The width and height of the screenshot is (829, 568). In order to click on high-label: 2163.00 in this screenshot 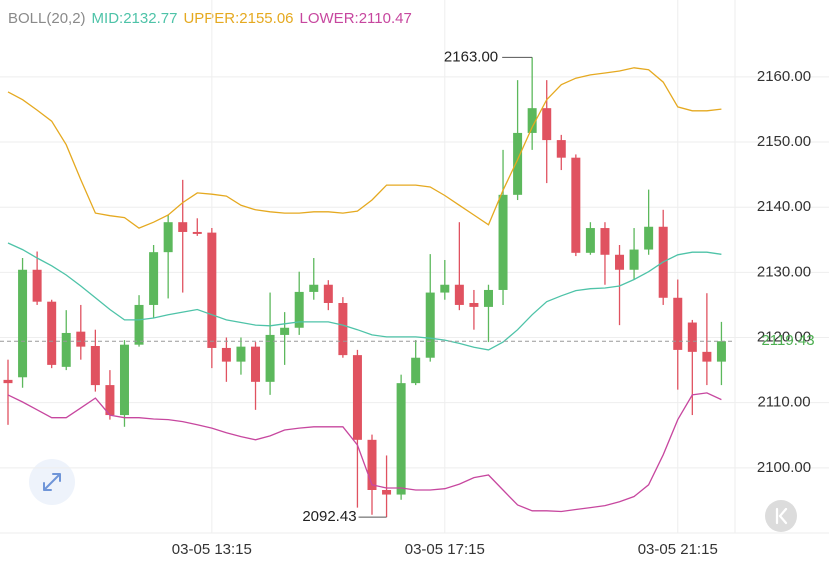, I will do `click(471, 56)`.